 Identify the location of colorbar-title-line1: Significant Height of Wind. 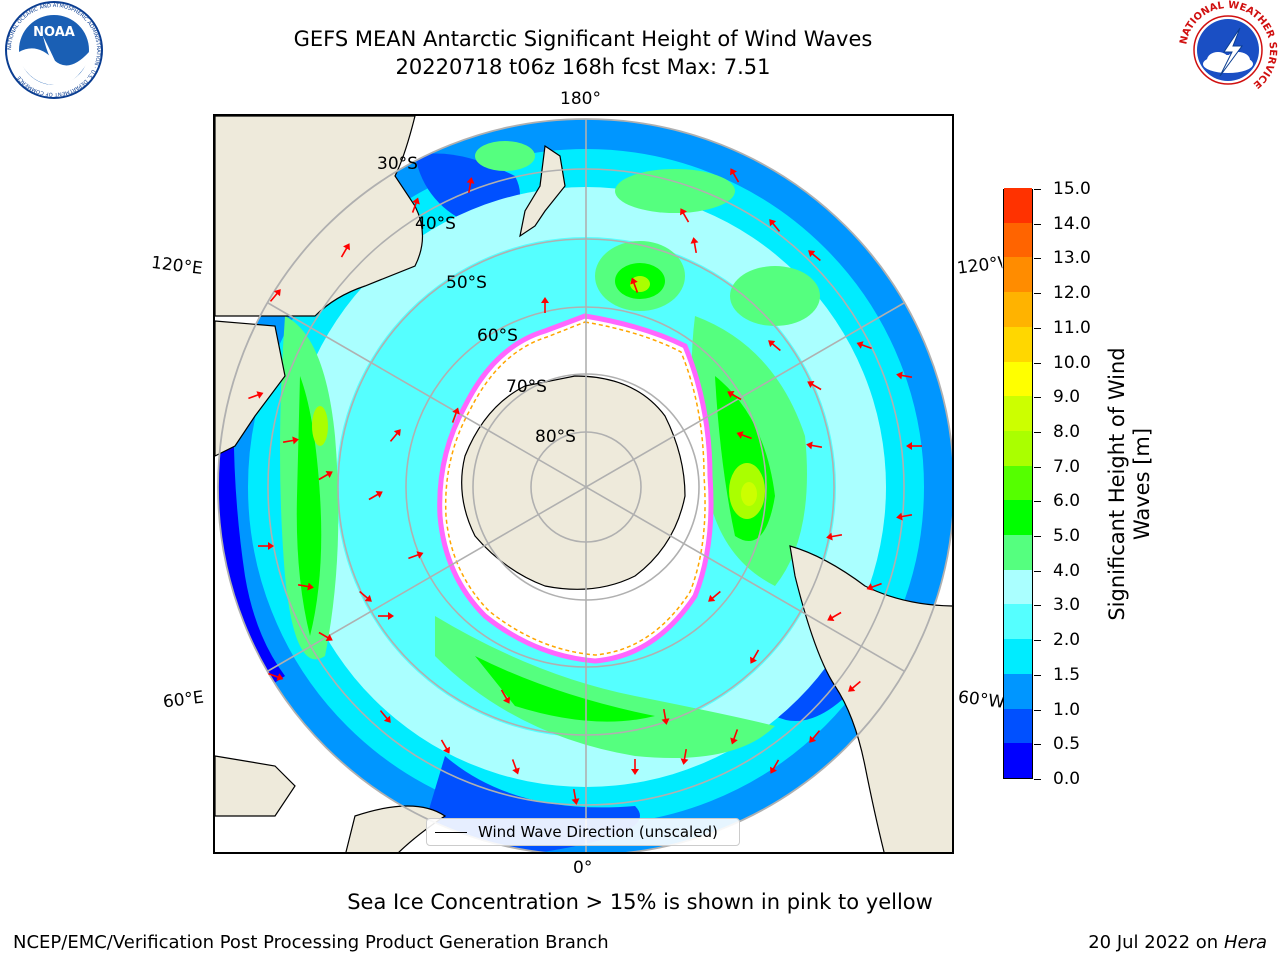
(1117, 484).